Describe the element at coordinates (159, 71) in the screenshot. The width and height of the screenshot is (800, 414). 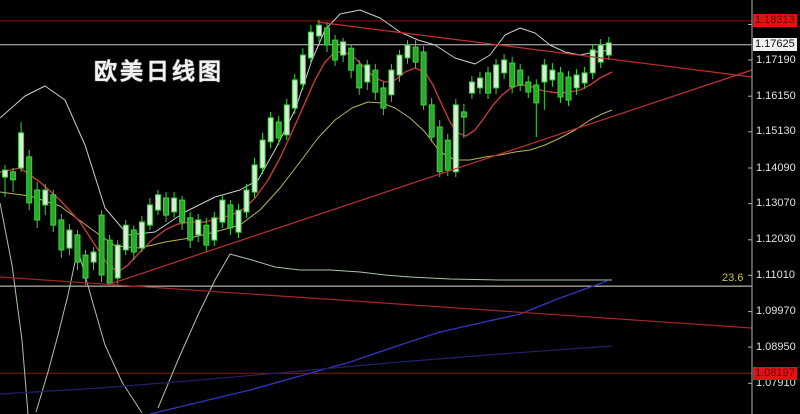
I see `chart-title: 欧美日线图` at that location.